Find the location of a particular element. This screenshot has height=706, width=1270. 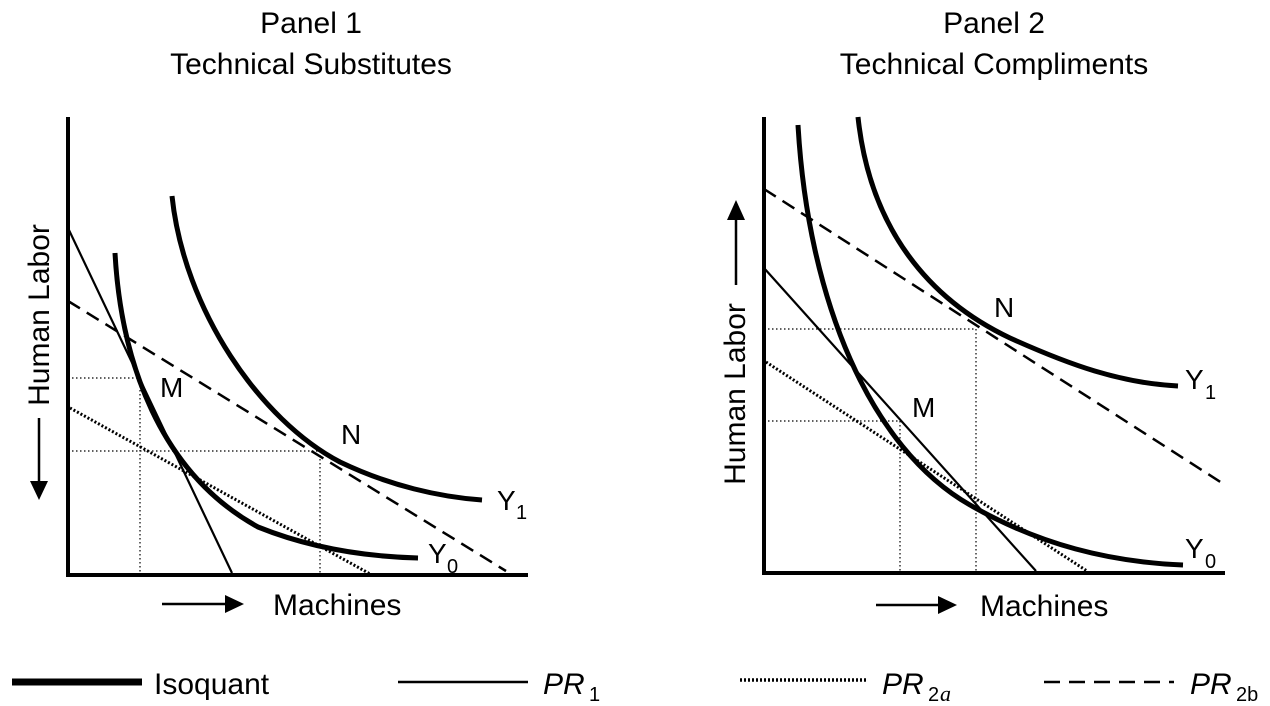

panel-1-pr2a-line is located at coordinates (221, 491).